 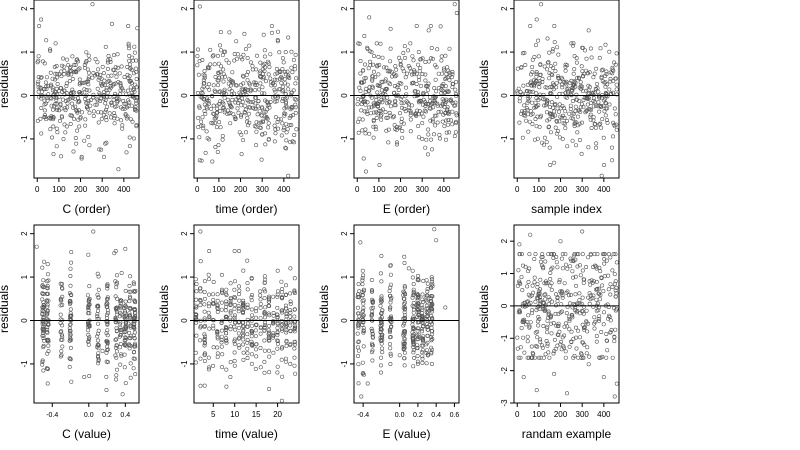 What do you see at coordinates (324, 309) in the screenshot?
I see `y-axis-label: residuals` at bounding box center [324, 309].